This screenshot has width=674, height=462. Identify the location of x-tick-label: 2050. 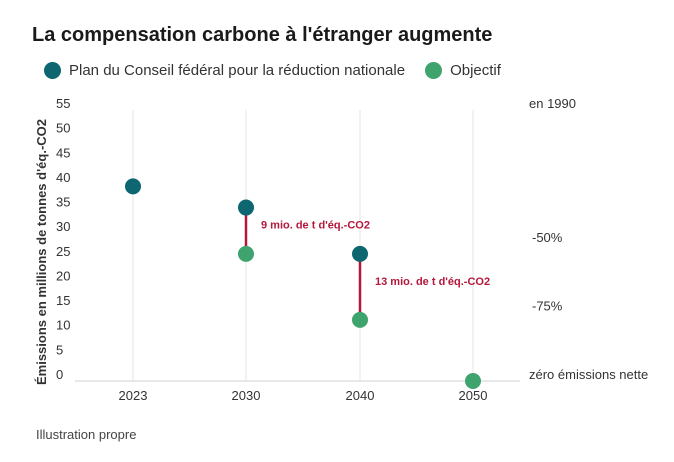
(473, 395).